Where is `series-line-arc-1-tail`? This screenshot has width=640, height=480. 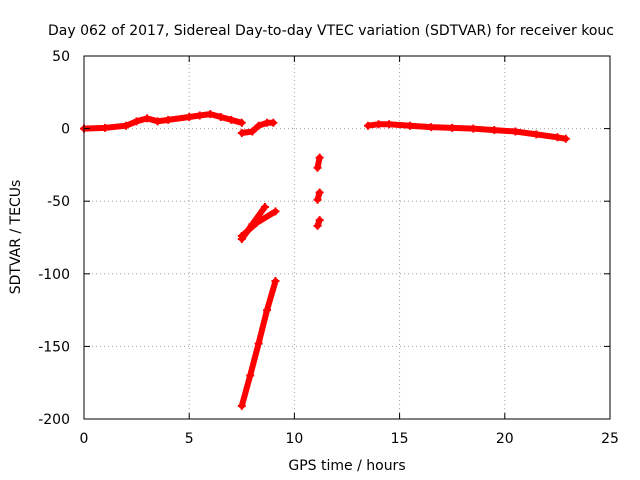
series-line-arc-1-tail is located at coordinates (257, 127).